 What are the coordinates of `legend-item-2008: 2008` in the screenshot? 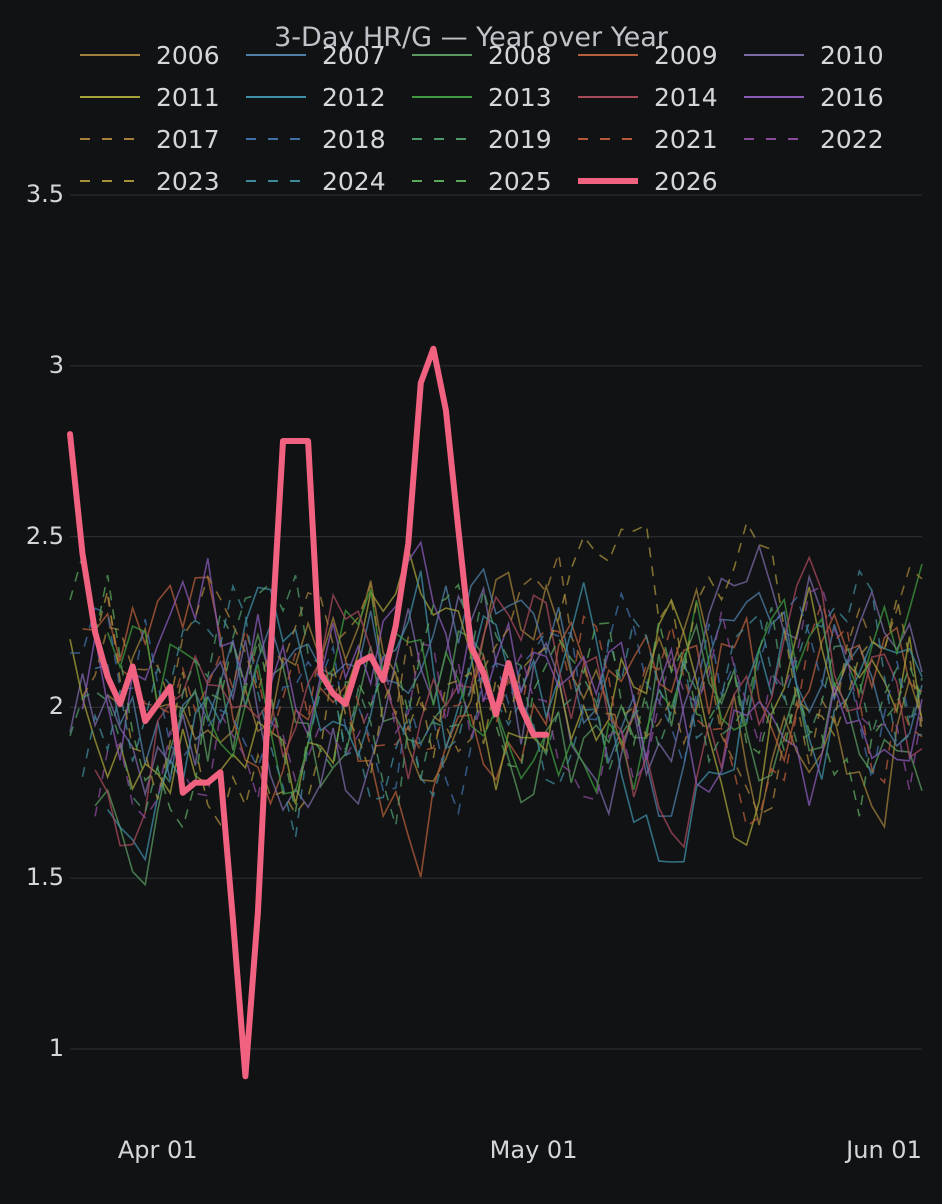 It's located at (481, 55).